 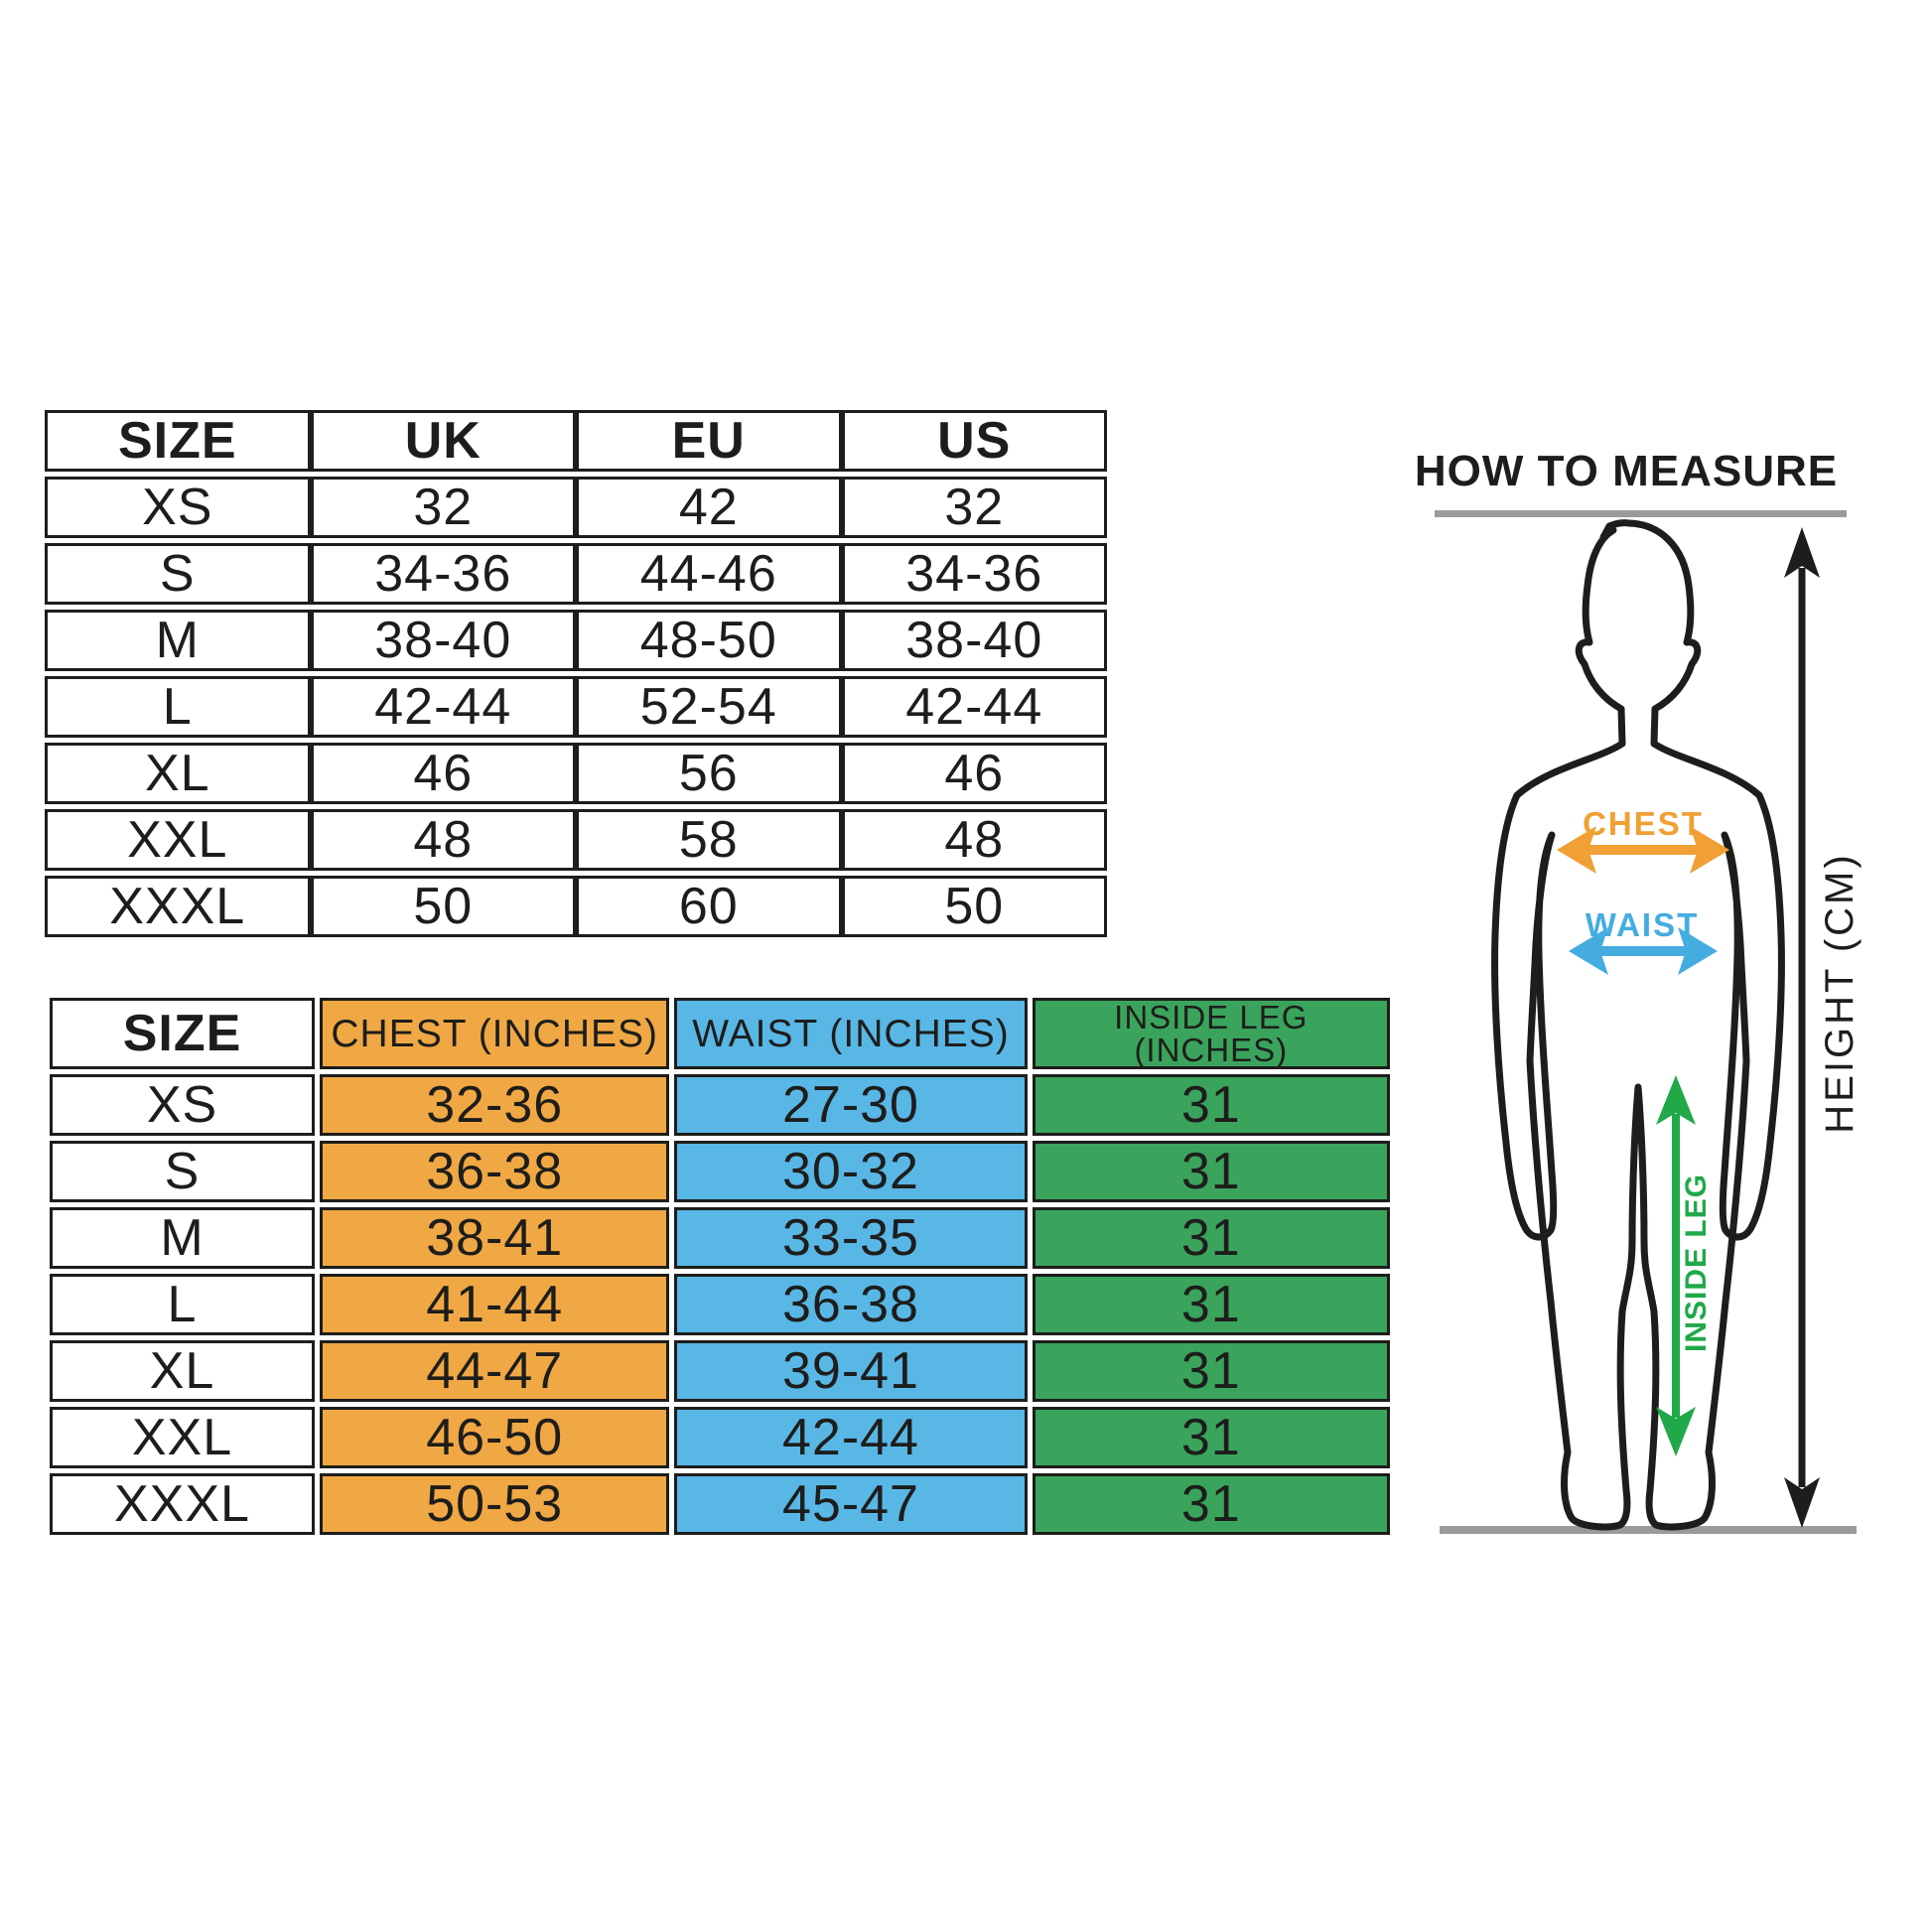 I want to click on table-row: L 42-44 52-54 42-44, so click(x=576, y=707).